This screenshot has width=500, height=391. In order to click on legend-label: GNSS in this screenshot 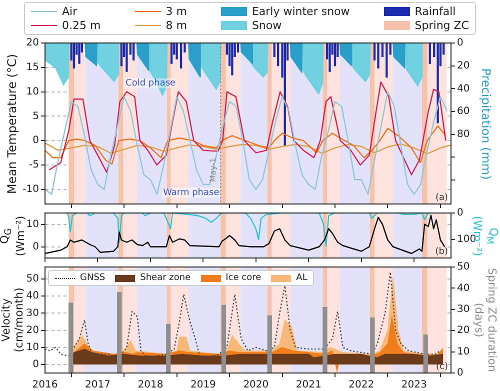, I will do `click(93, 278)`.